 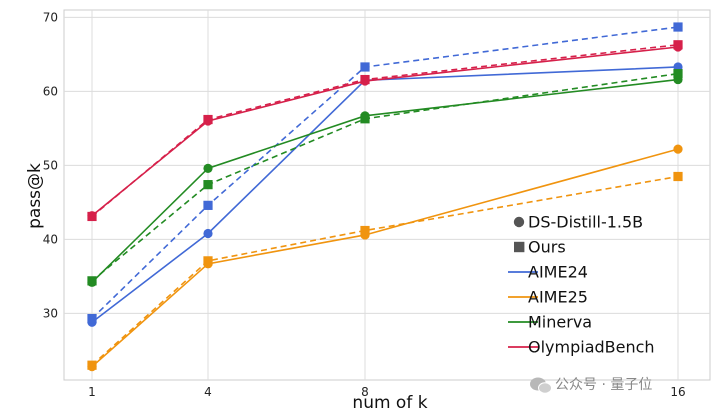 I want to click on y-tick-labels: 30 40 50 60 70, so click(x=50, y=165).